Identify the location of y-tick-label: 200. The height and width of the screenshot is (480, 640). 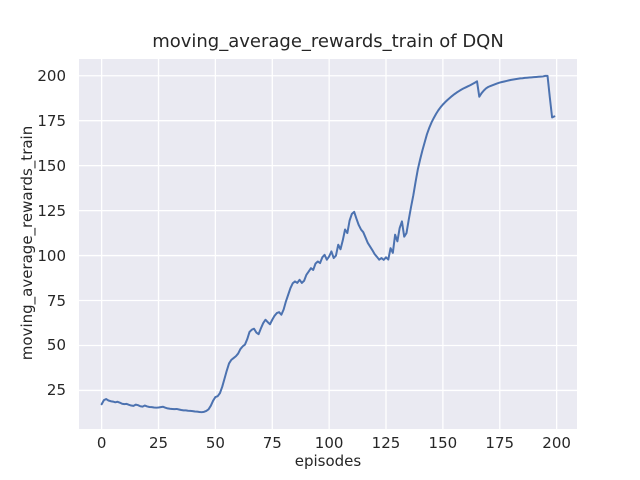
(51, 75).